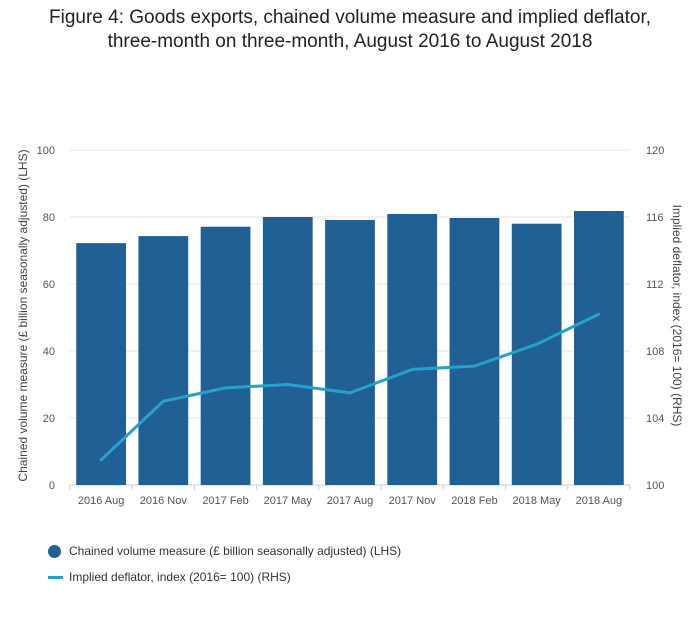 The width and height of the screenshot is (700, 635). What do you see at coordinates (54, 551) in the screenshot?
I see `legend-swatch-bars` at bounding box center [54, 551].